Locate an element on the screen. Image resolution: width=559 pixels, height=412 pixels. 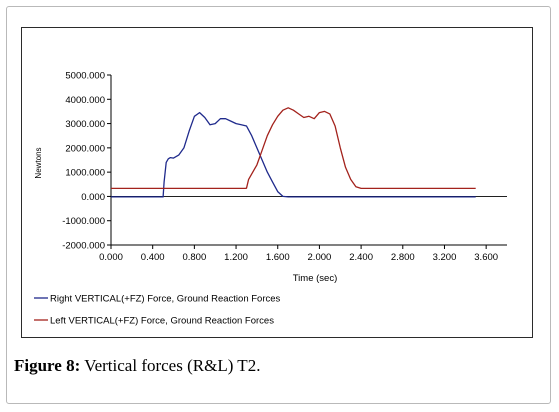
y-axis-label: Newtons is located at coordinates (38, 162).